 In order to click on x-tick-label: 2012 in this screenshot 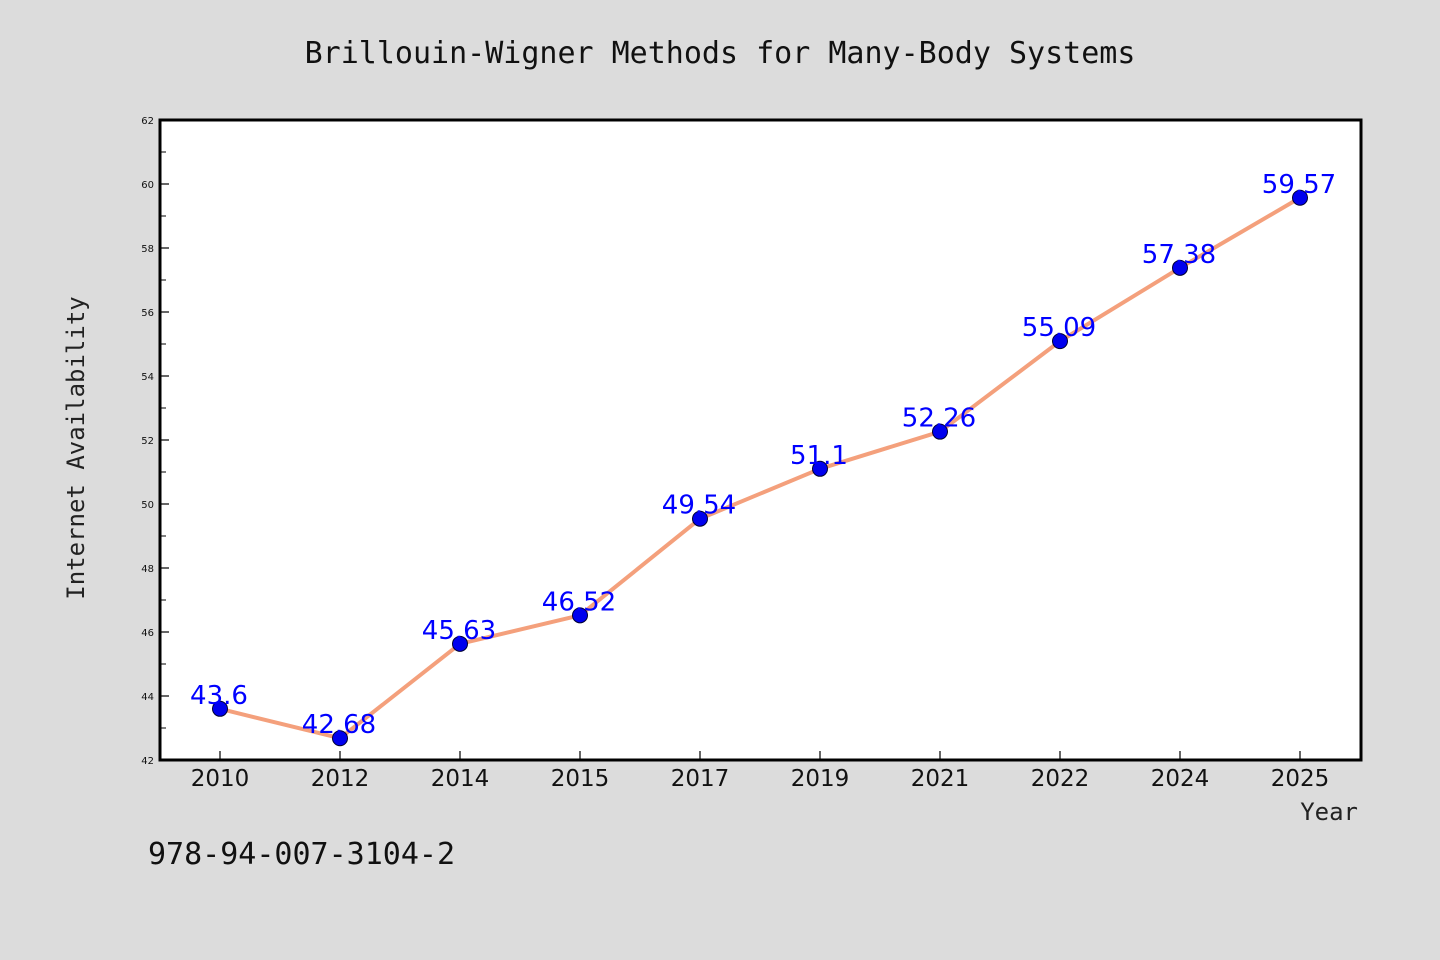, I will do `click(340, 779)`.